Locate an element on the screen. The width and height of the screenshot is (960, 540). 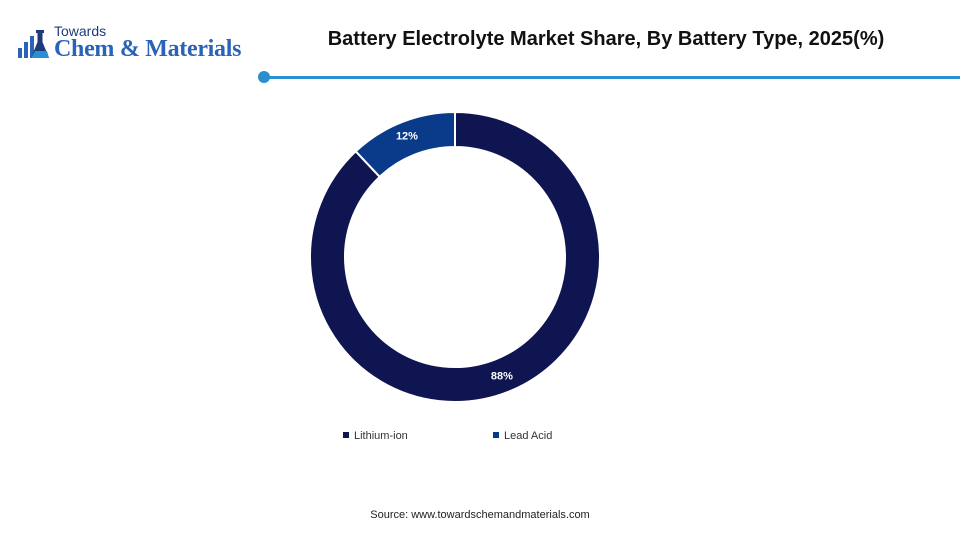
title-underline is located at coordinates (609, 77).